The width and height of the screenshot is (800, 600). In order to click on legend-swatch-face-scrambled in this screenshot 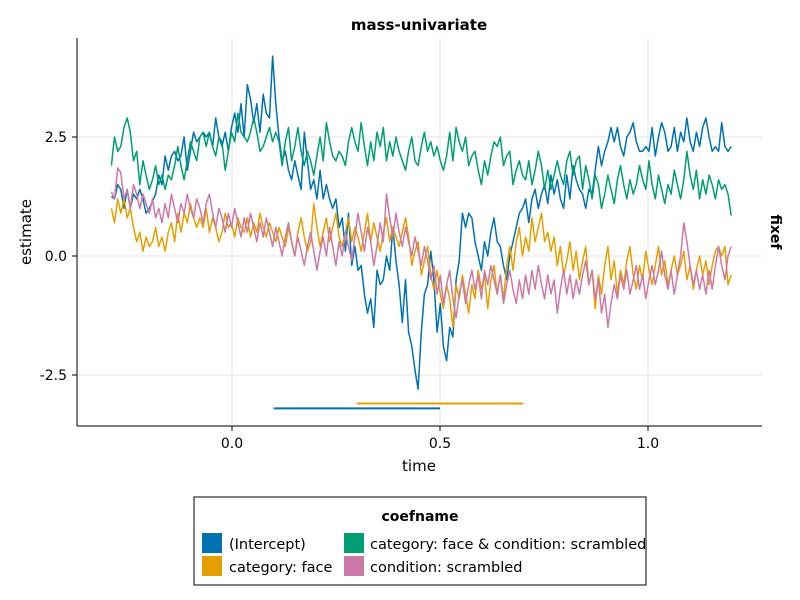, I will do `click(354, 543)`.